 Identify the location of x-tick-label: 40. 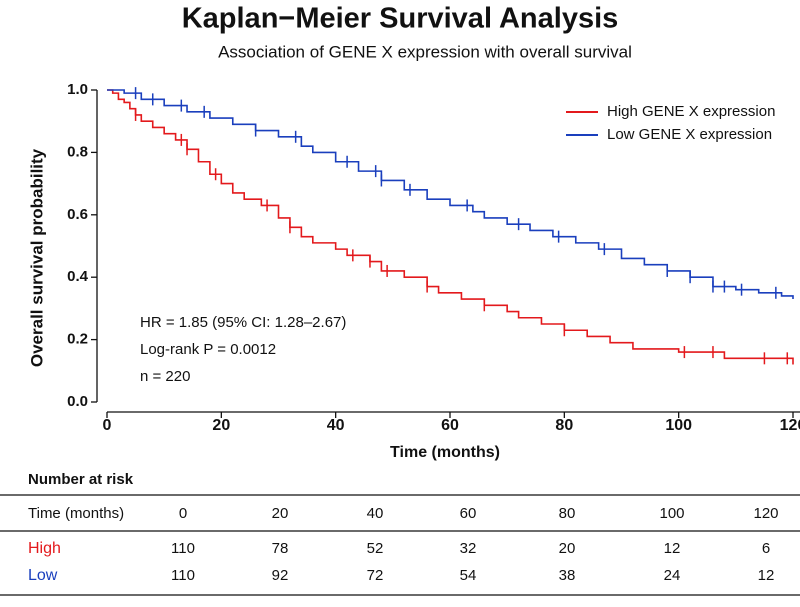
(336, 425).